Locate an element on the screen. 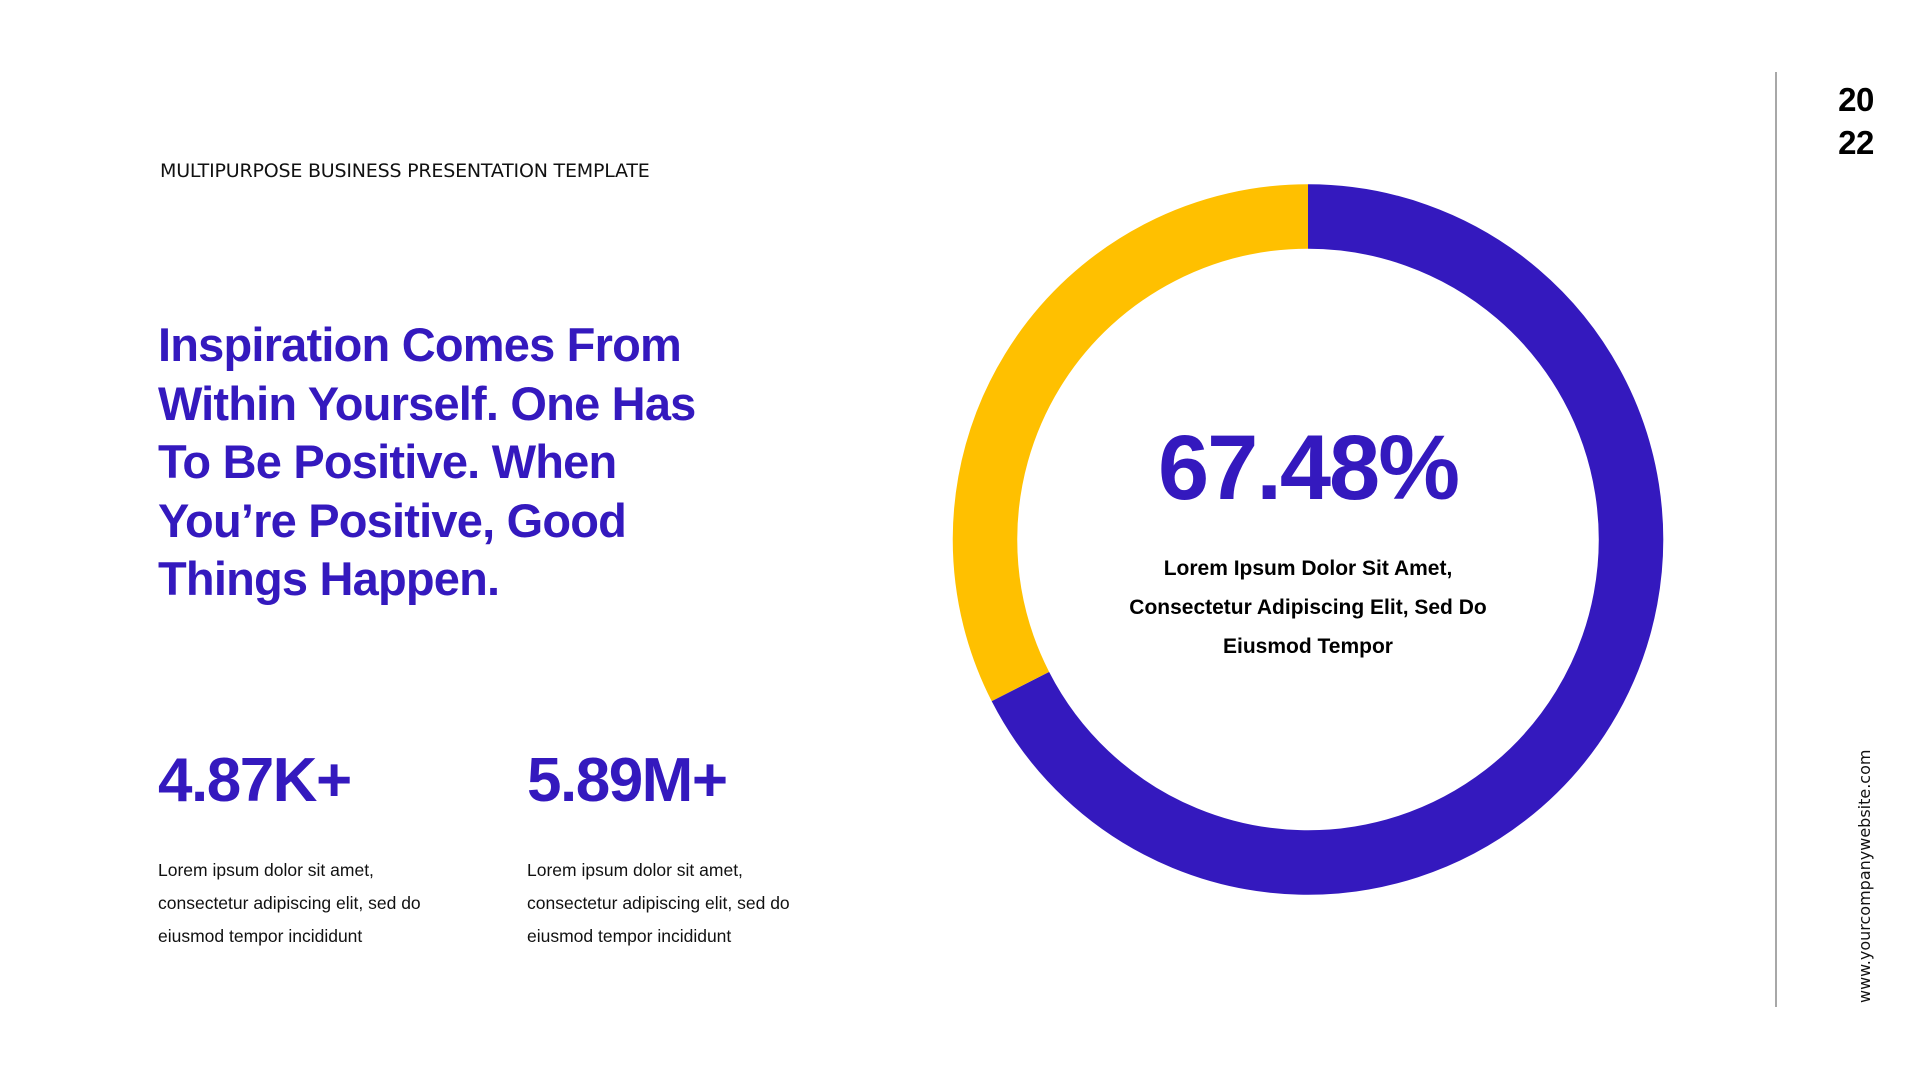 This screenshot has height=1080, width=1920. stat-value: 5.89M+ is located at coordinates (627, 780).